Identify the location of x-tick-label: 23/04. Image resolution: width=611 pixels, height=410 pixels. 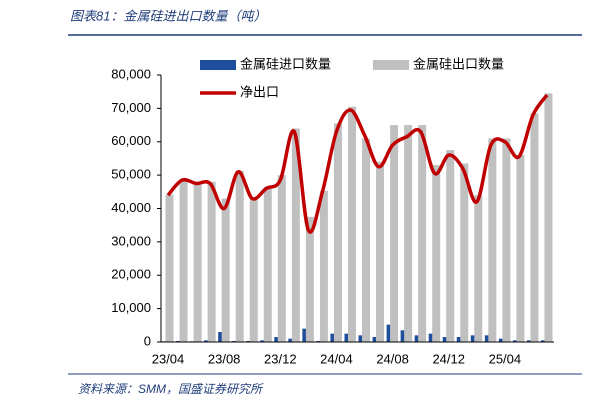
(168, 358).